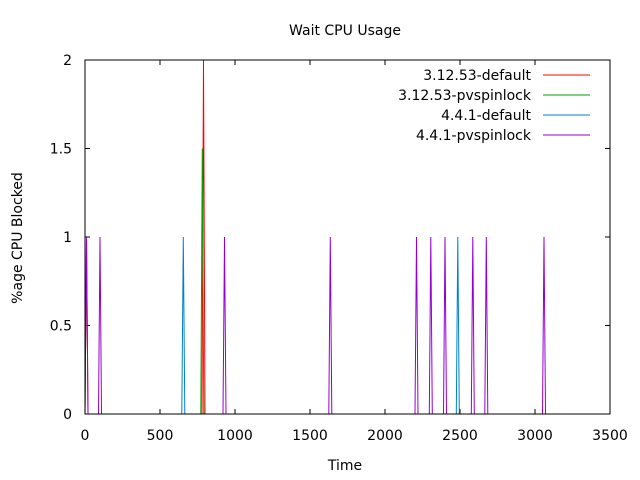  I want to click on y-tick-label: 1.5, so click(61, 150).